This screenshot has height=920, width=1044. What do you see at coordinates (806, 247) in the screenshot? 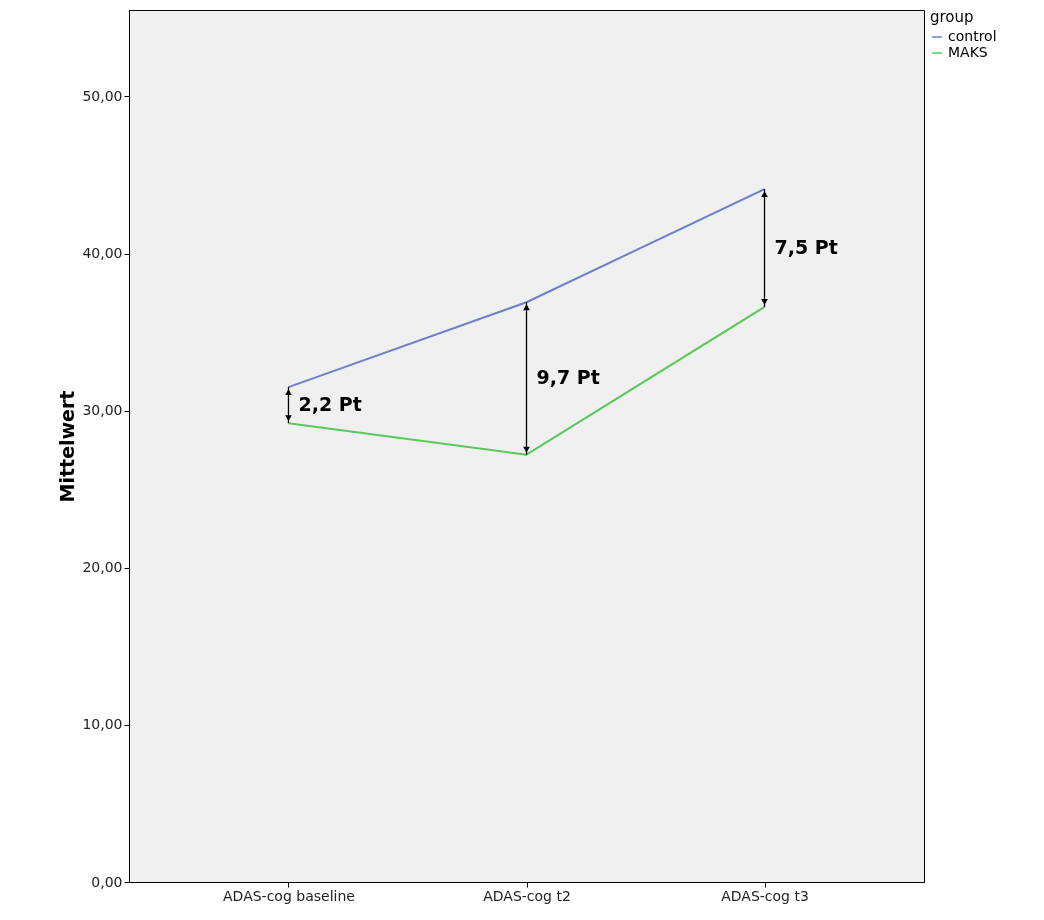
I see `annotation: 7,5 Pt` at bounding box center [806, 247].